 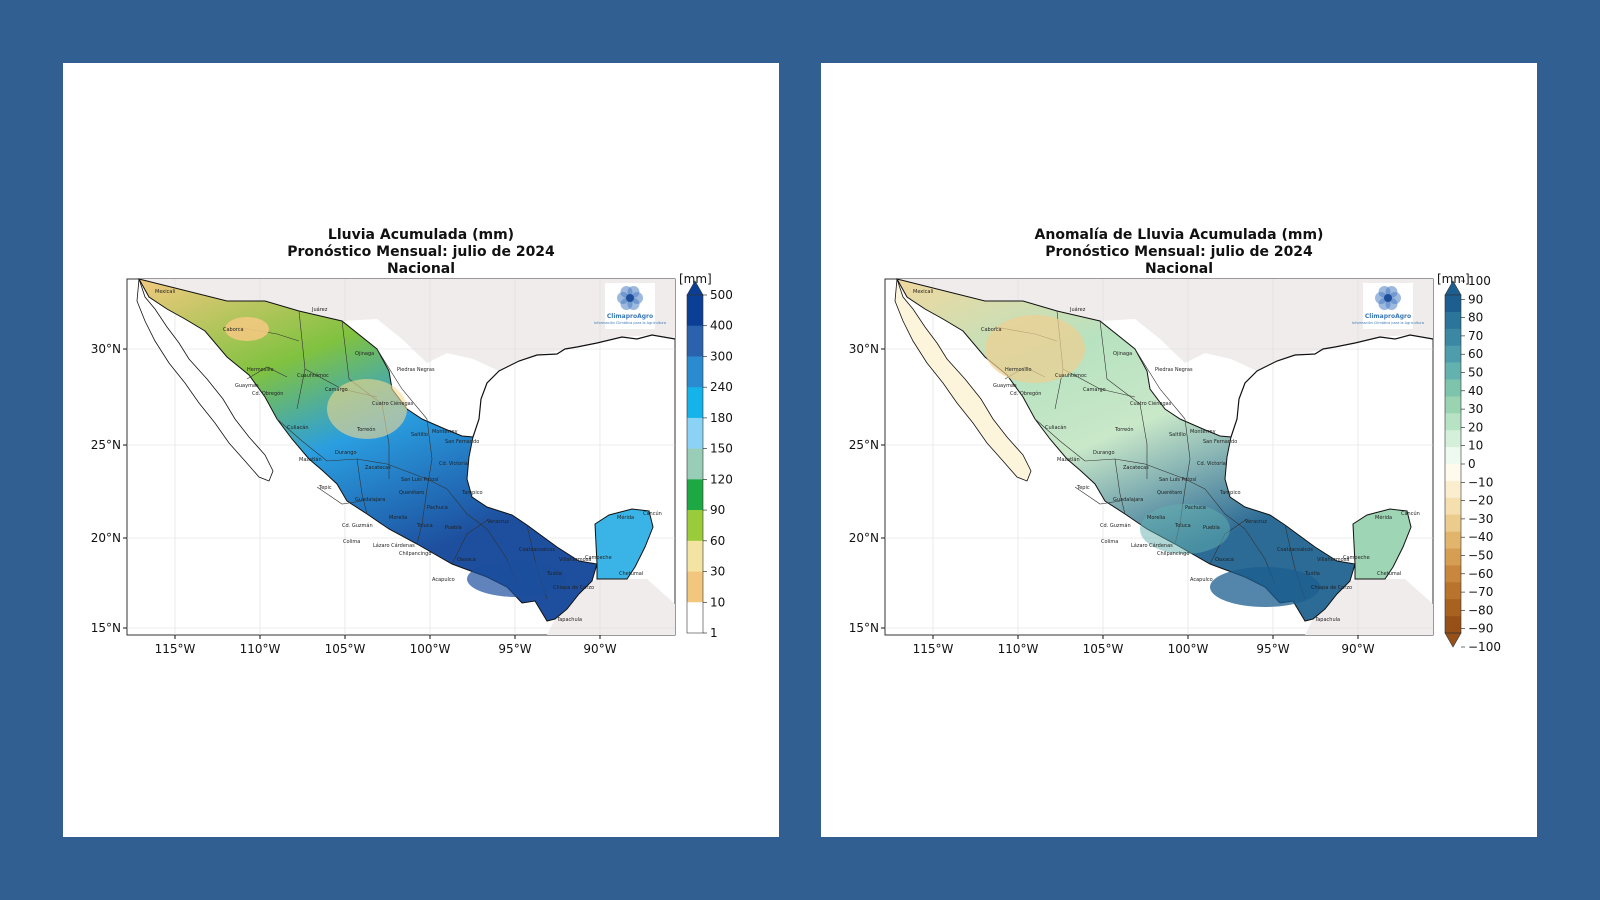 What do you see at coordinates (1480, 592) in the screenshot?
I see `colorbar-tick-label: −70` at bounding box center [1480, 592].